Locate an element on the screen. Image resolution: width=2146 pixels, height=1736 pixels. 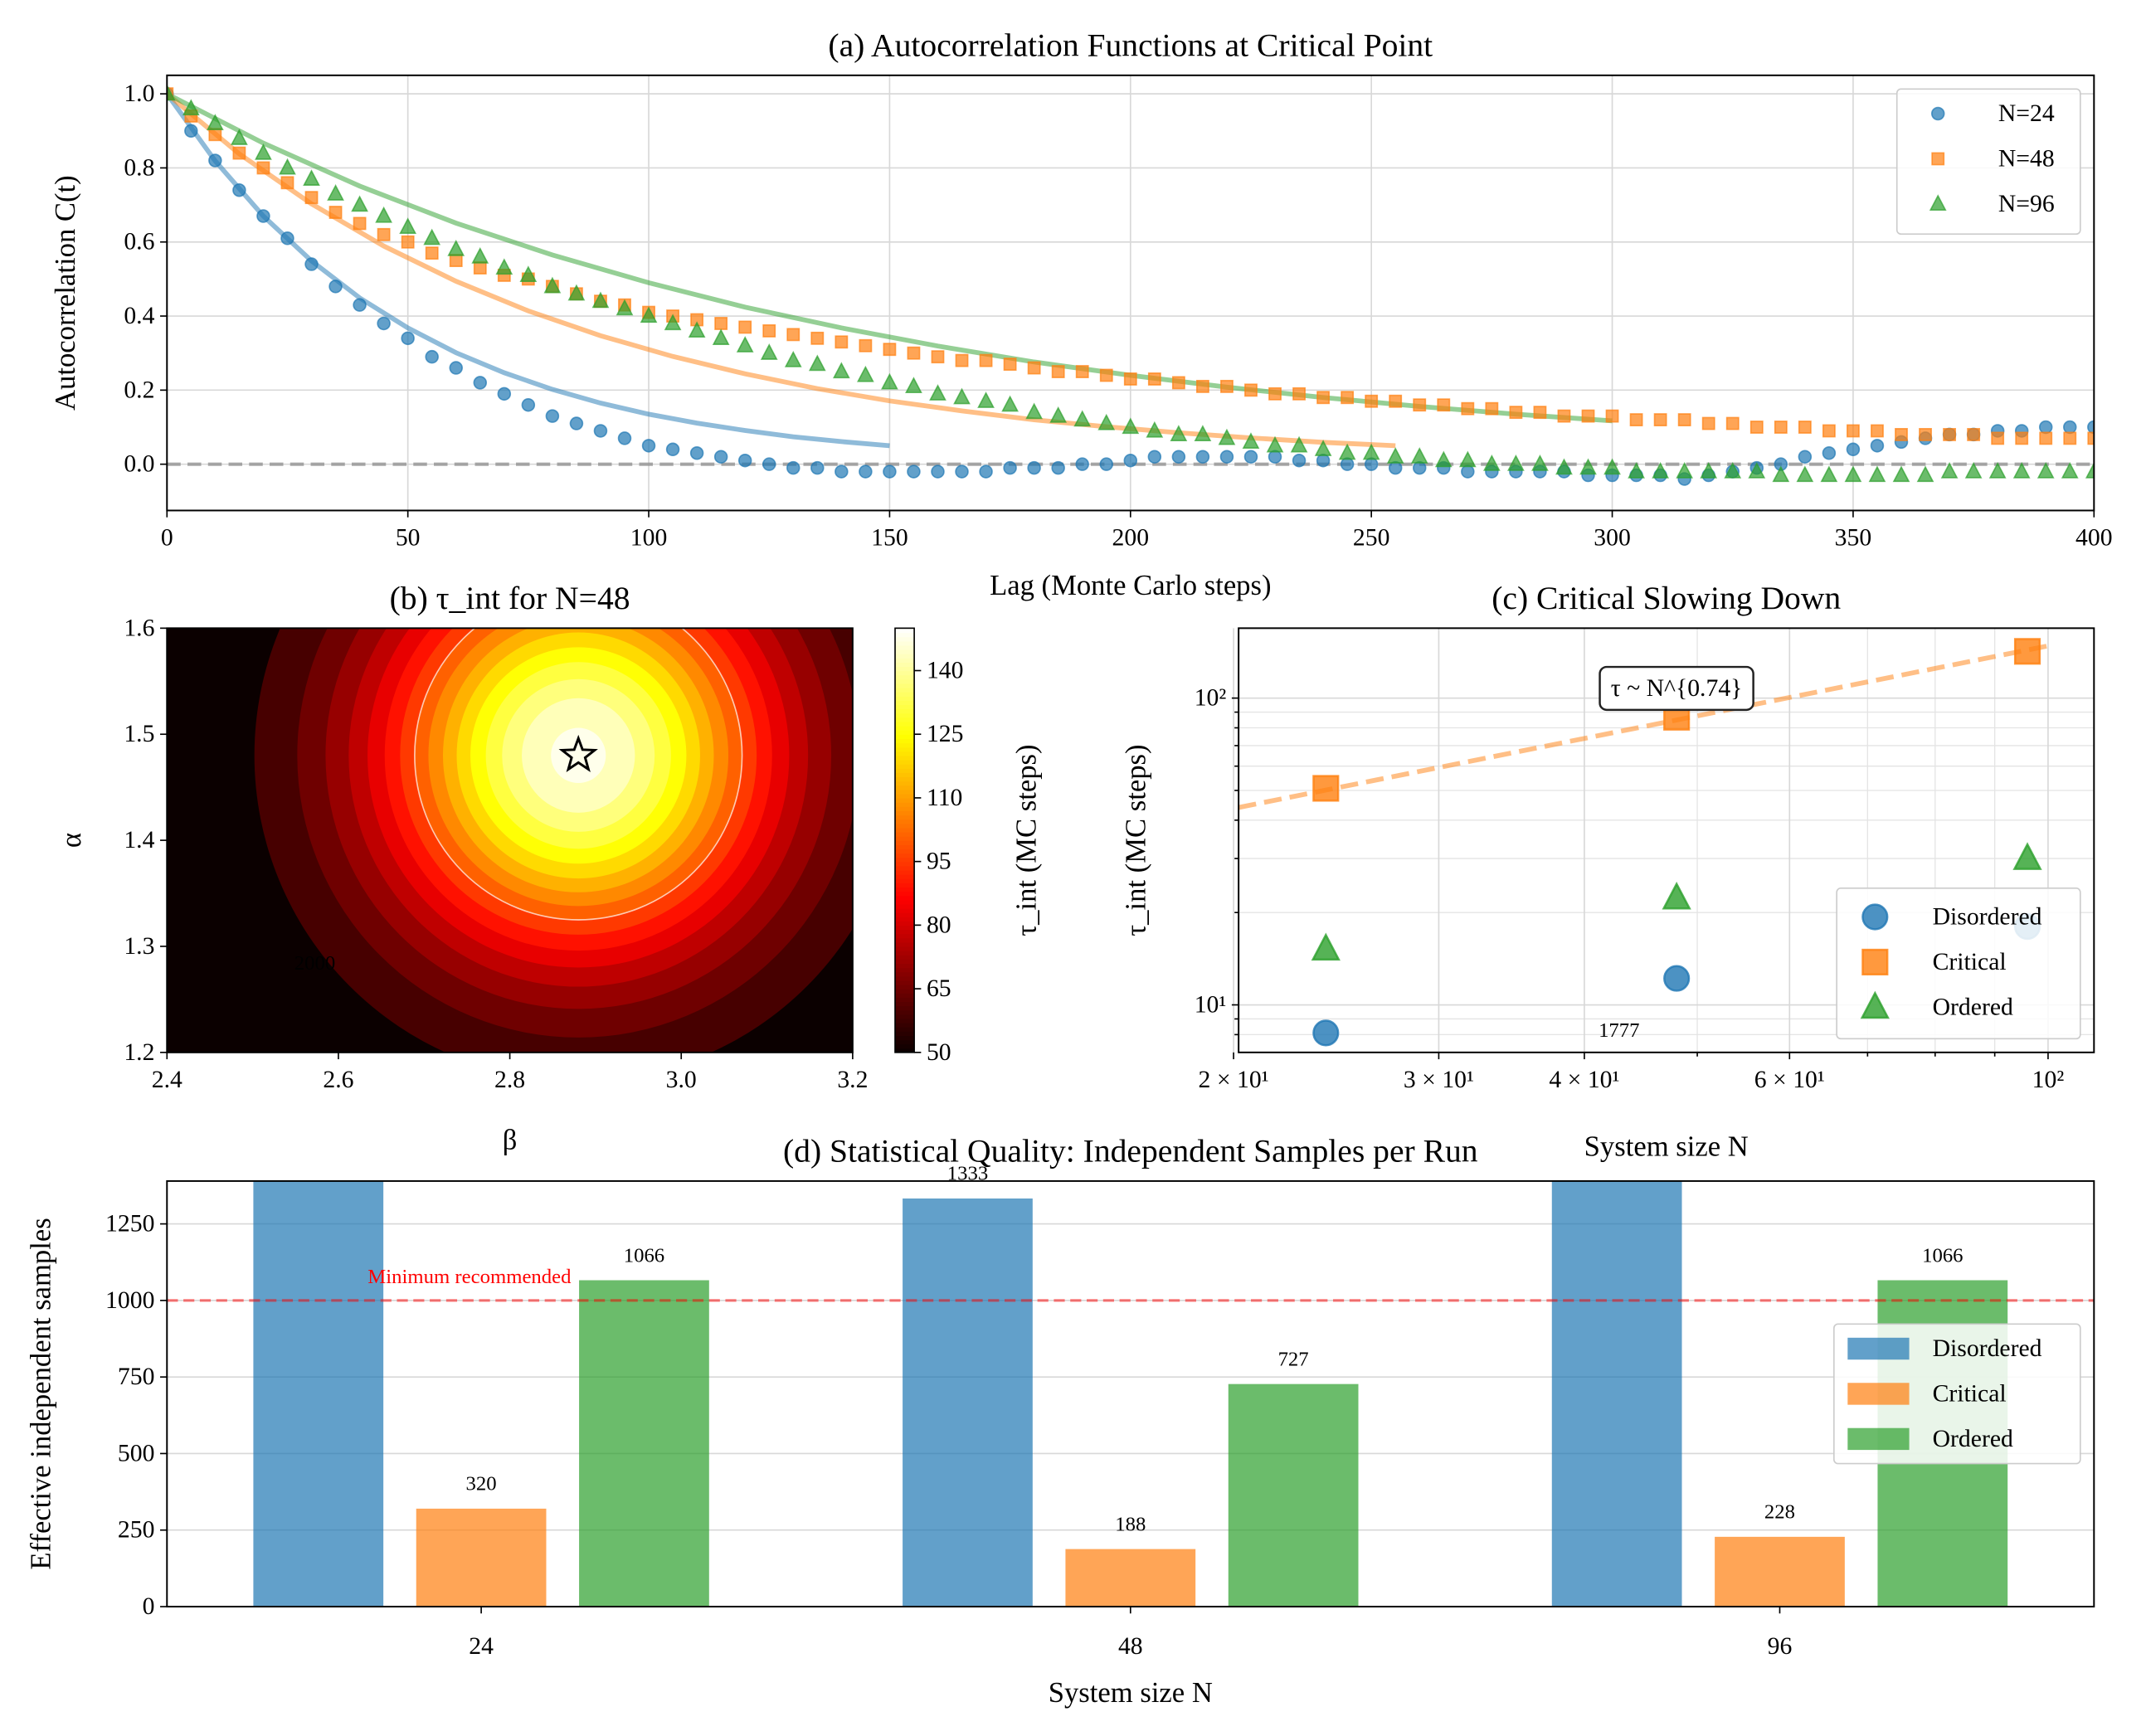
threshold-label: Minimum recommended is located at coordinates (469, 1277).